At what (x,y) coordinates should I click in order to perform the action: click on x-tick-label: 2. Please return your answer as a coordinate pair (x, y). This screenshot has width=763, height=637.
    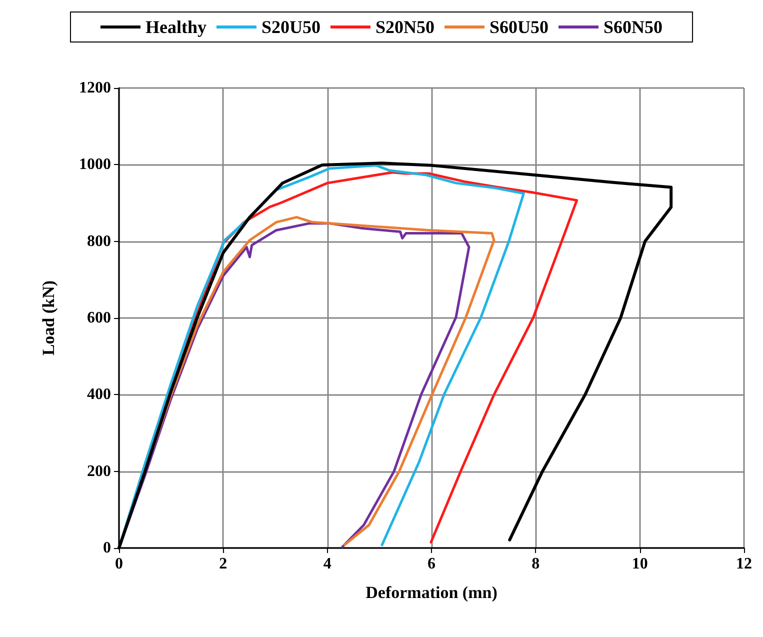
    Looking at the image, I should click on (223, 564).